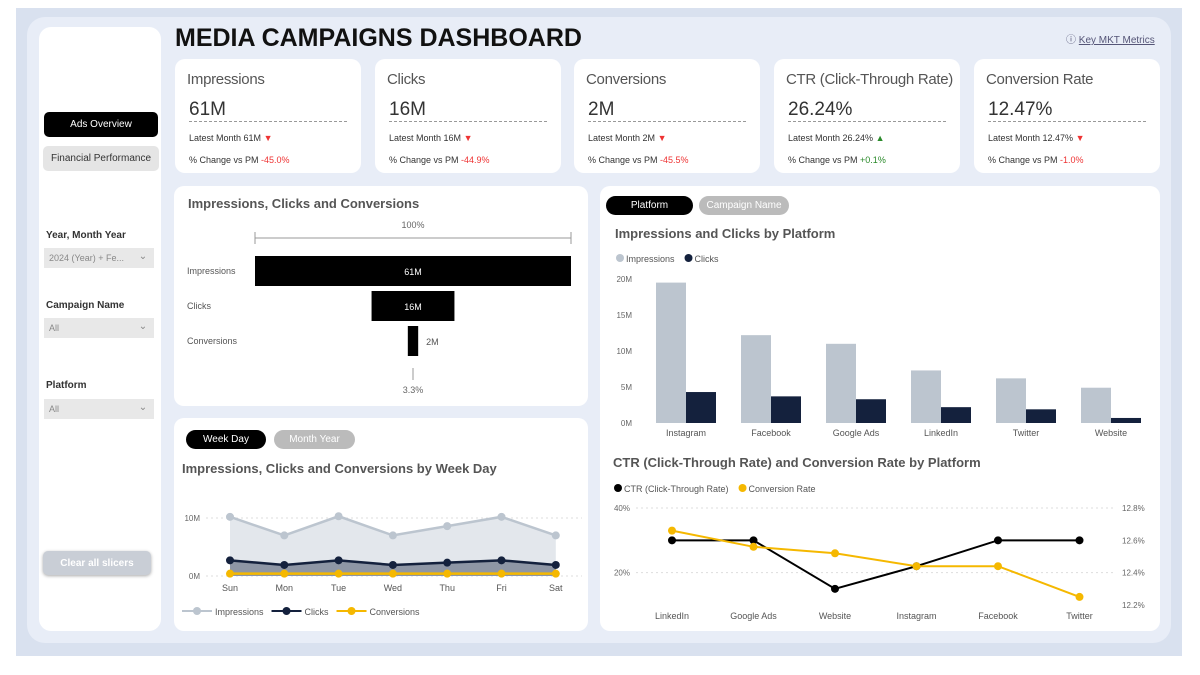  Describe the element at coordinates (601, 109) in the screenshot. I see `kpi-value: 2M` at that location.